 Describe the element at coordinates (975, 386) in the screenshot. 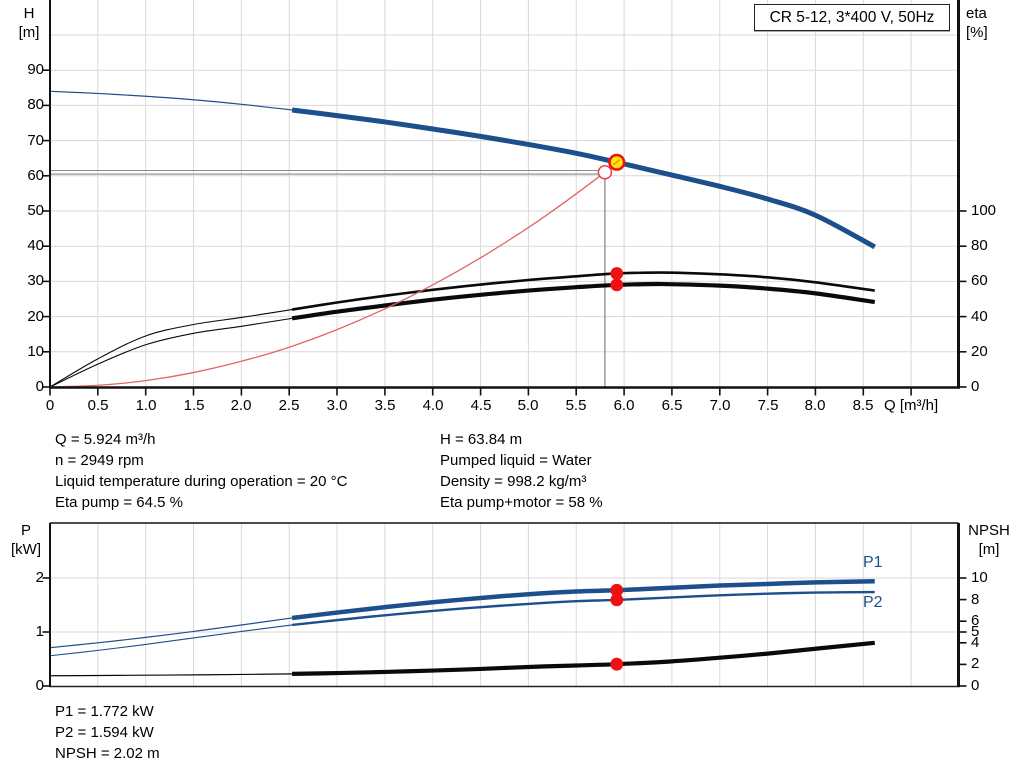

I see `eta-axis-tick-label: 0` at that location.